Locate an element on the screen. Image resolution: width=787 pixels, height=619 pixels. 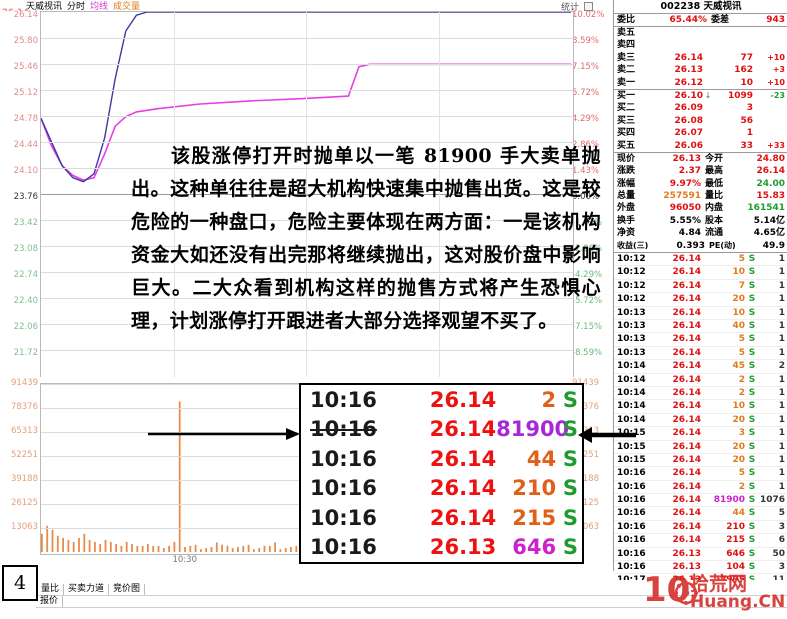
chart-toolbar: 天威视讯 分时 均线 成交量 统计 is located at coordinates (393, 6).